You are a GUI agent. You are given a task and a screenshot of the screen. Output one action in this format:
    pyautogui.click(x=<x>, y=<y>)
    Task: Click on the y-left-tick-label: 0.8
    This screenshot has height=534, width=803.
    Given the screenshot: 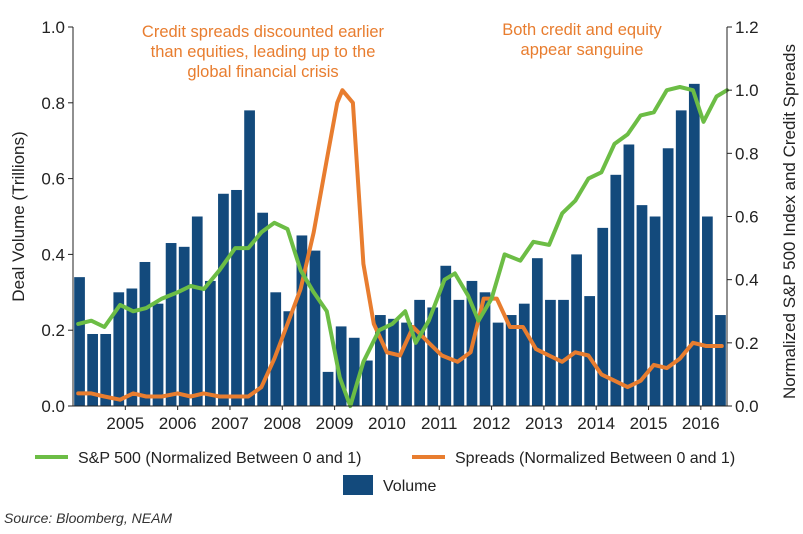 What is the action you would take?
    pyautogui.click(x=53, y=103)
    